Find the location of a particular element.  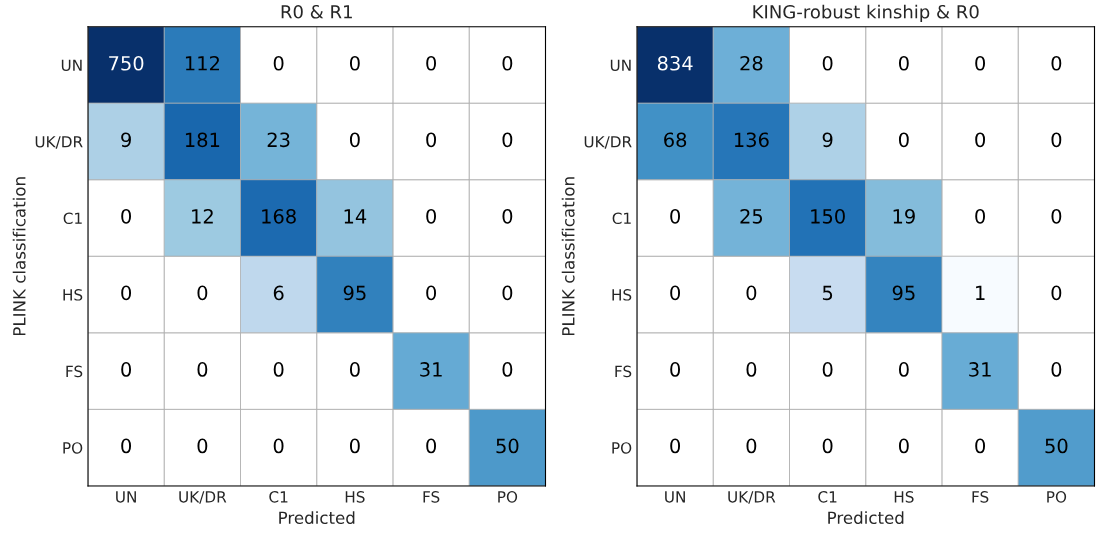

data-label: 23 is located at coordinates (278, 140).